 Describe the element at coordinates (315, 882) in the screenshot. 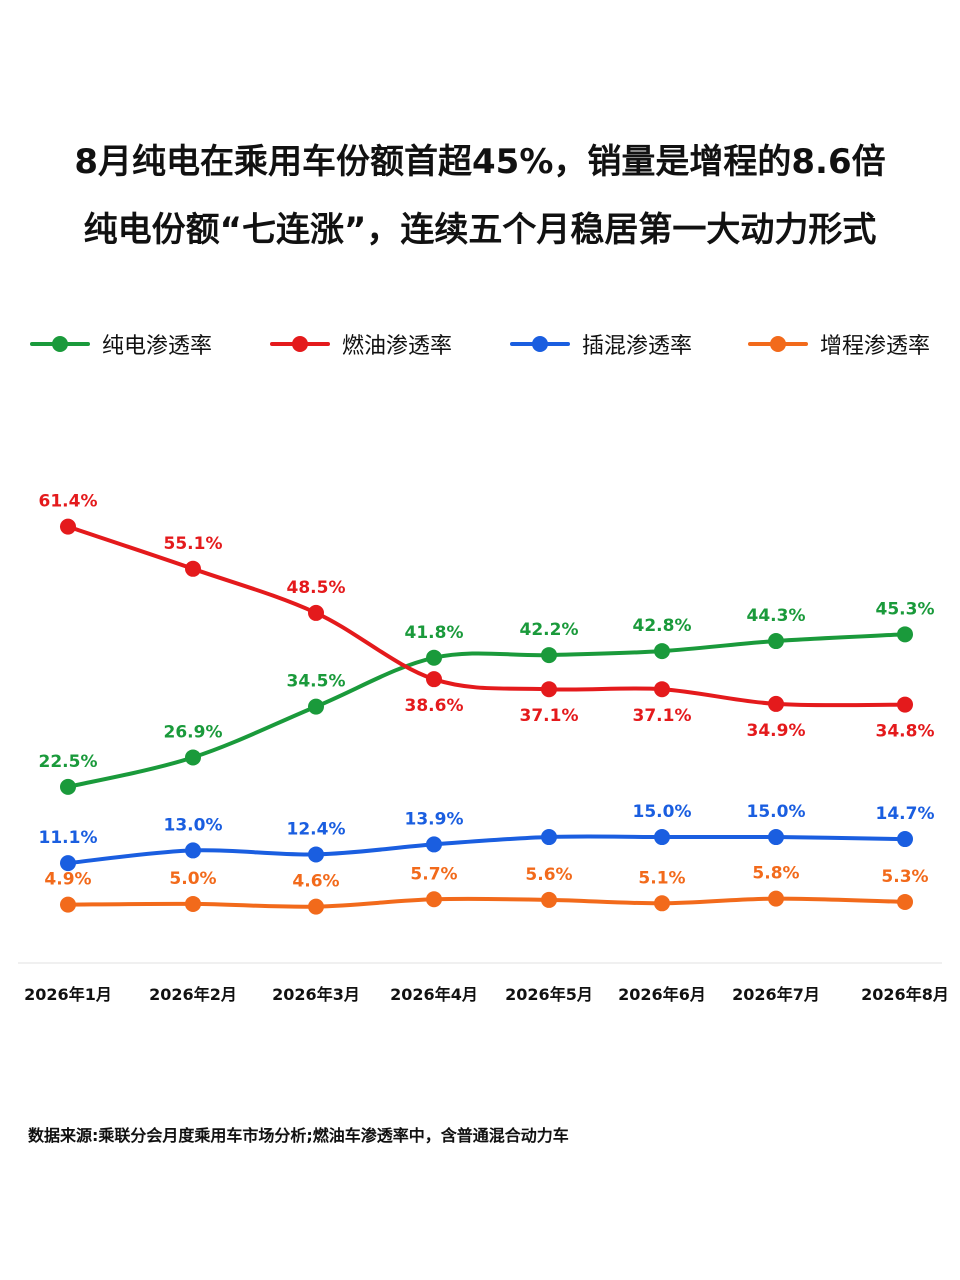

I see `data-label-erev: 4.6%` at that location.